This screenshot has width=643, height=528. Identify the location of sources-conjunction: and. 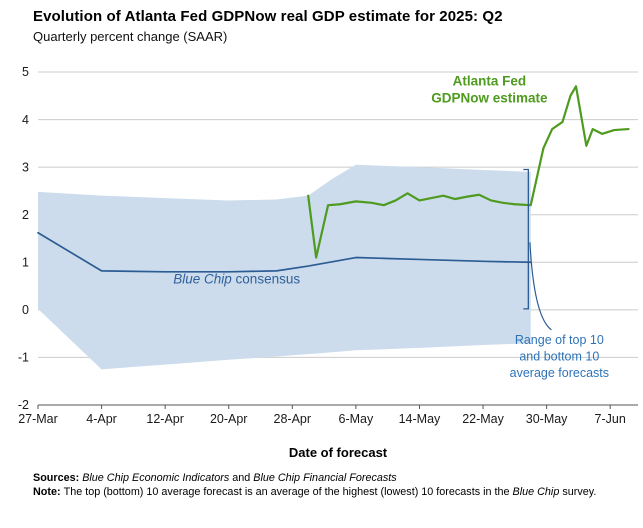
(241, 478).